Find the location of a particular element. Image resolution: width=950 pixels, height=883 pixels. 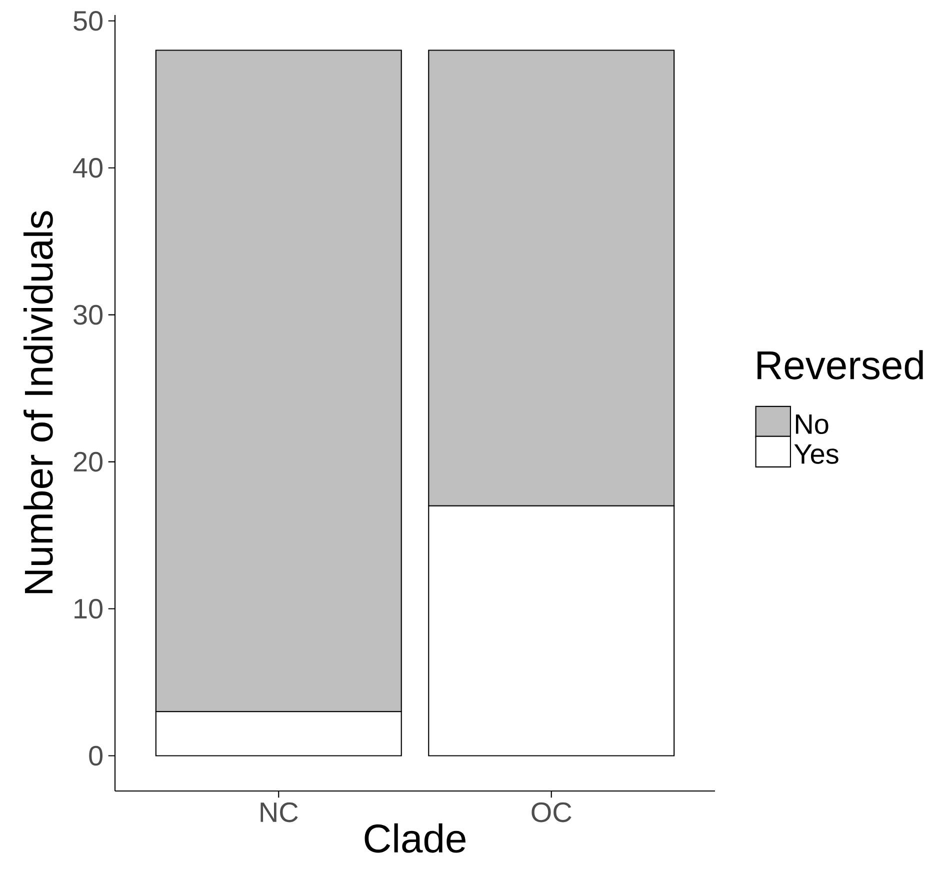

y-tick-label: 20 is located at coordinates (88, 462).